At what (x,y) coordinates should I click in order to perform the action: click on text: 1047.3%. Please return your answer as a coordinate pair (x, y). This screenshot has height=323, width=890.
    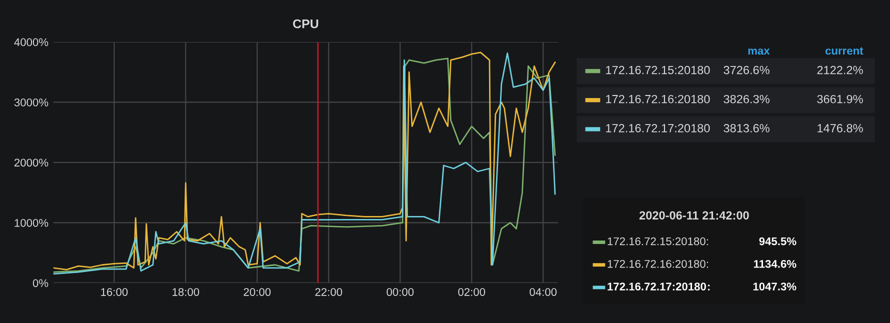
    Looking at the image, I should click on (774, 286).